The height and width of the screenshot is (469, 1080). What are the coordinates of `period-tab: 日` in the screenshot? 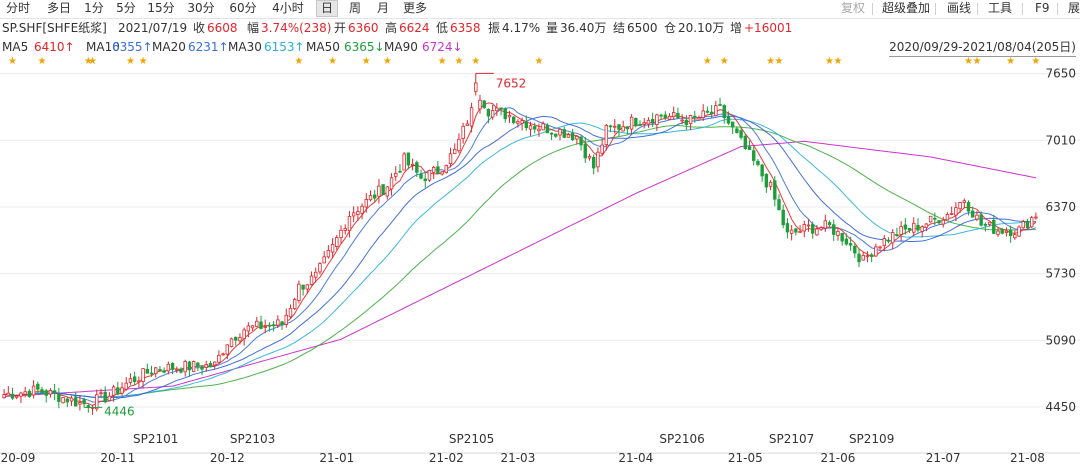 It's located at (327, 8).